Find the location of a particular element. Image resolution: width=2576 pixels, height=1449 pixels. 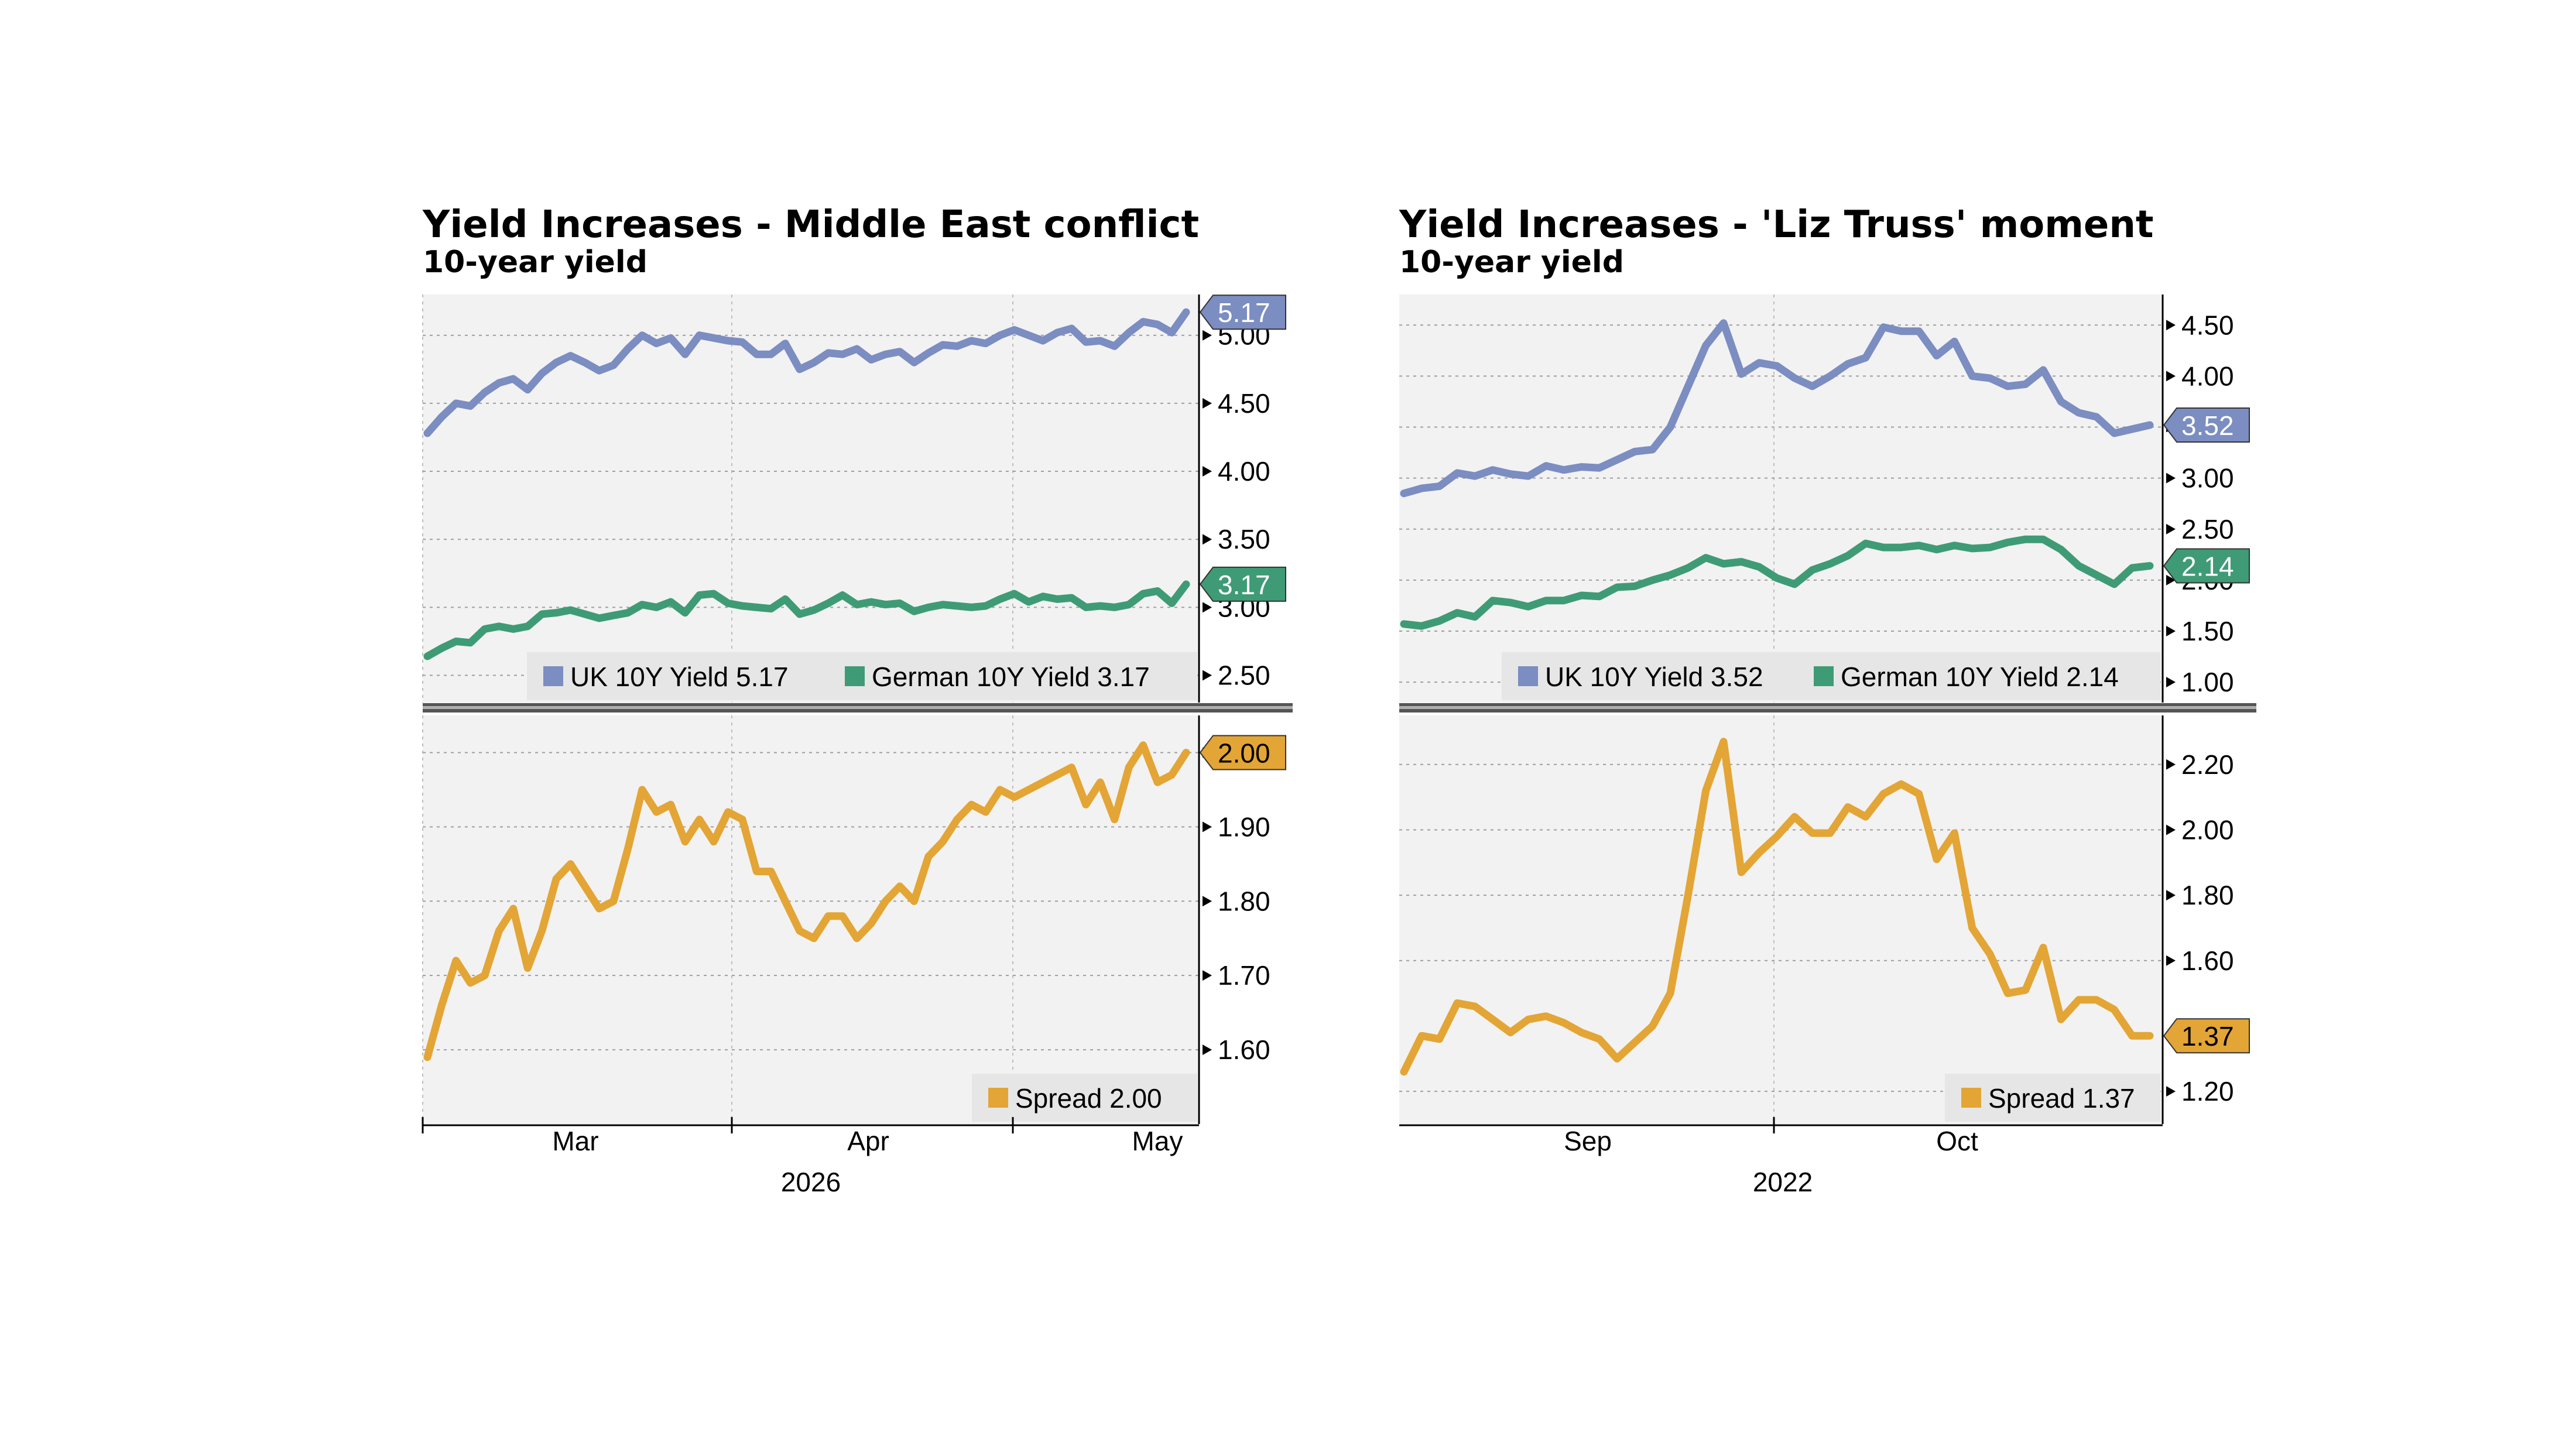

series-line-uk-10y-yield is located at coordinates (806, 372).